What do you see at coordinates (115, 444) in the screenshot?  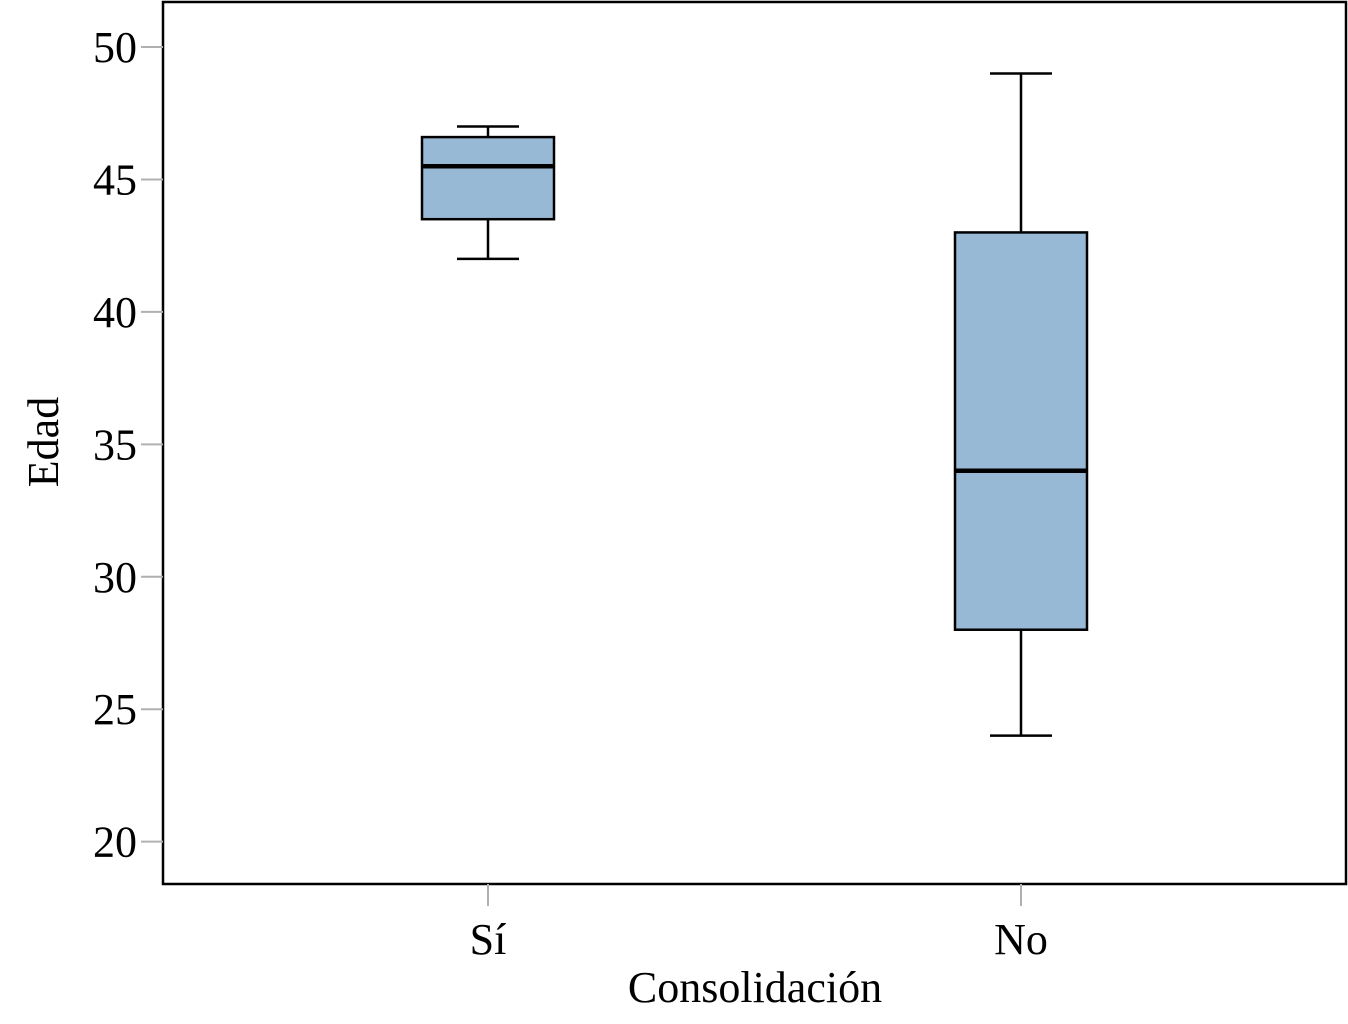 I see `y-tick-label-3: 35` at bounding box center [115, 444].